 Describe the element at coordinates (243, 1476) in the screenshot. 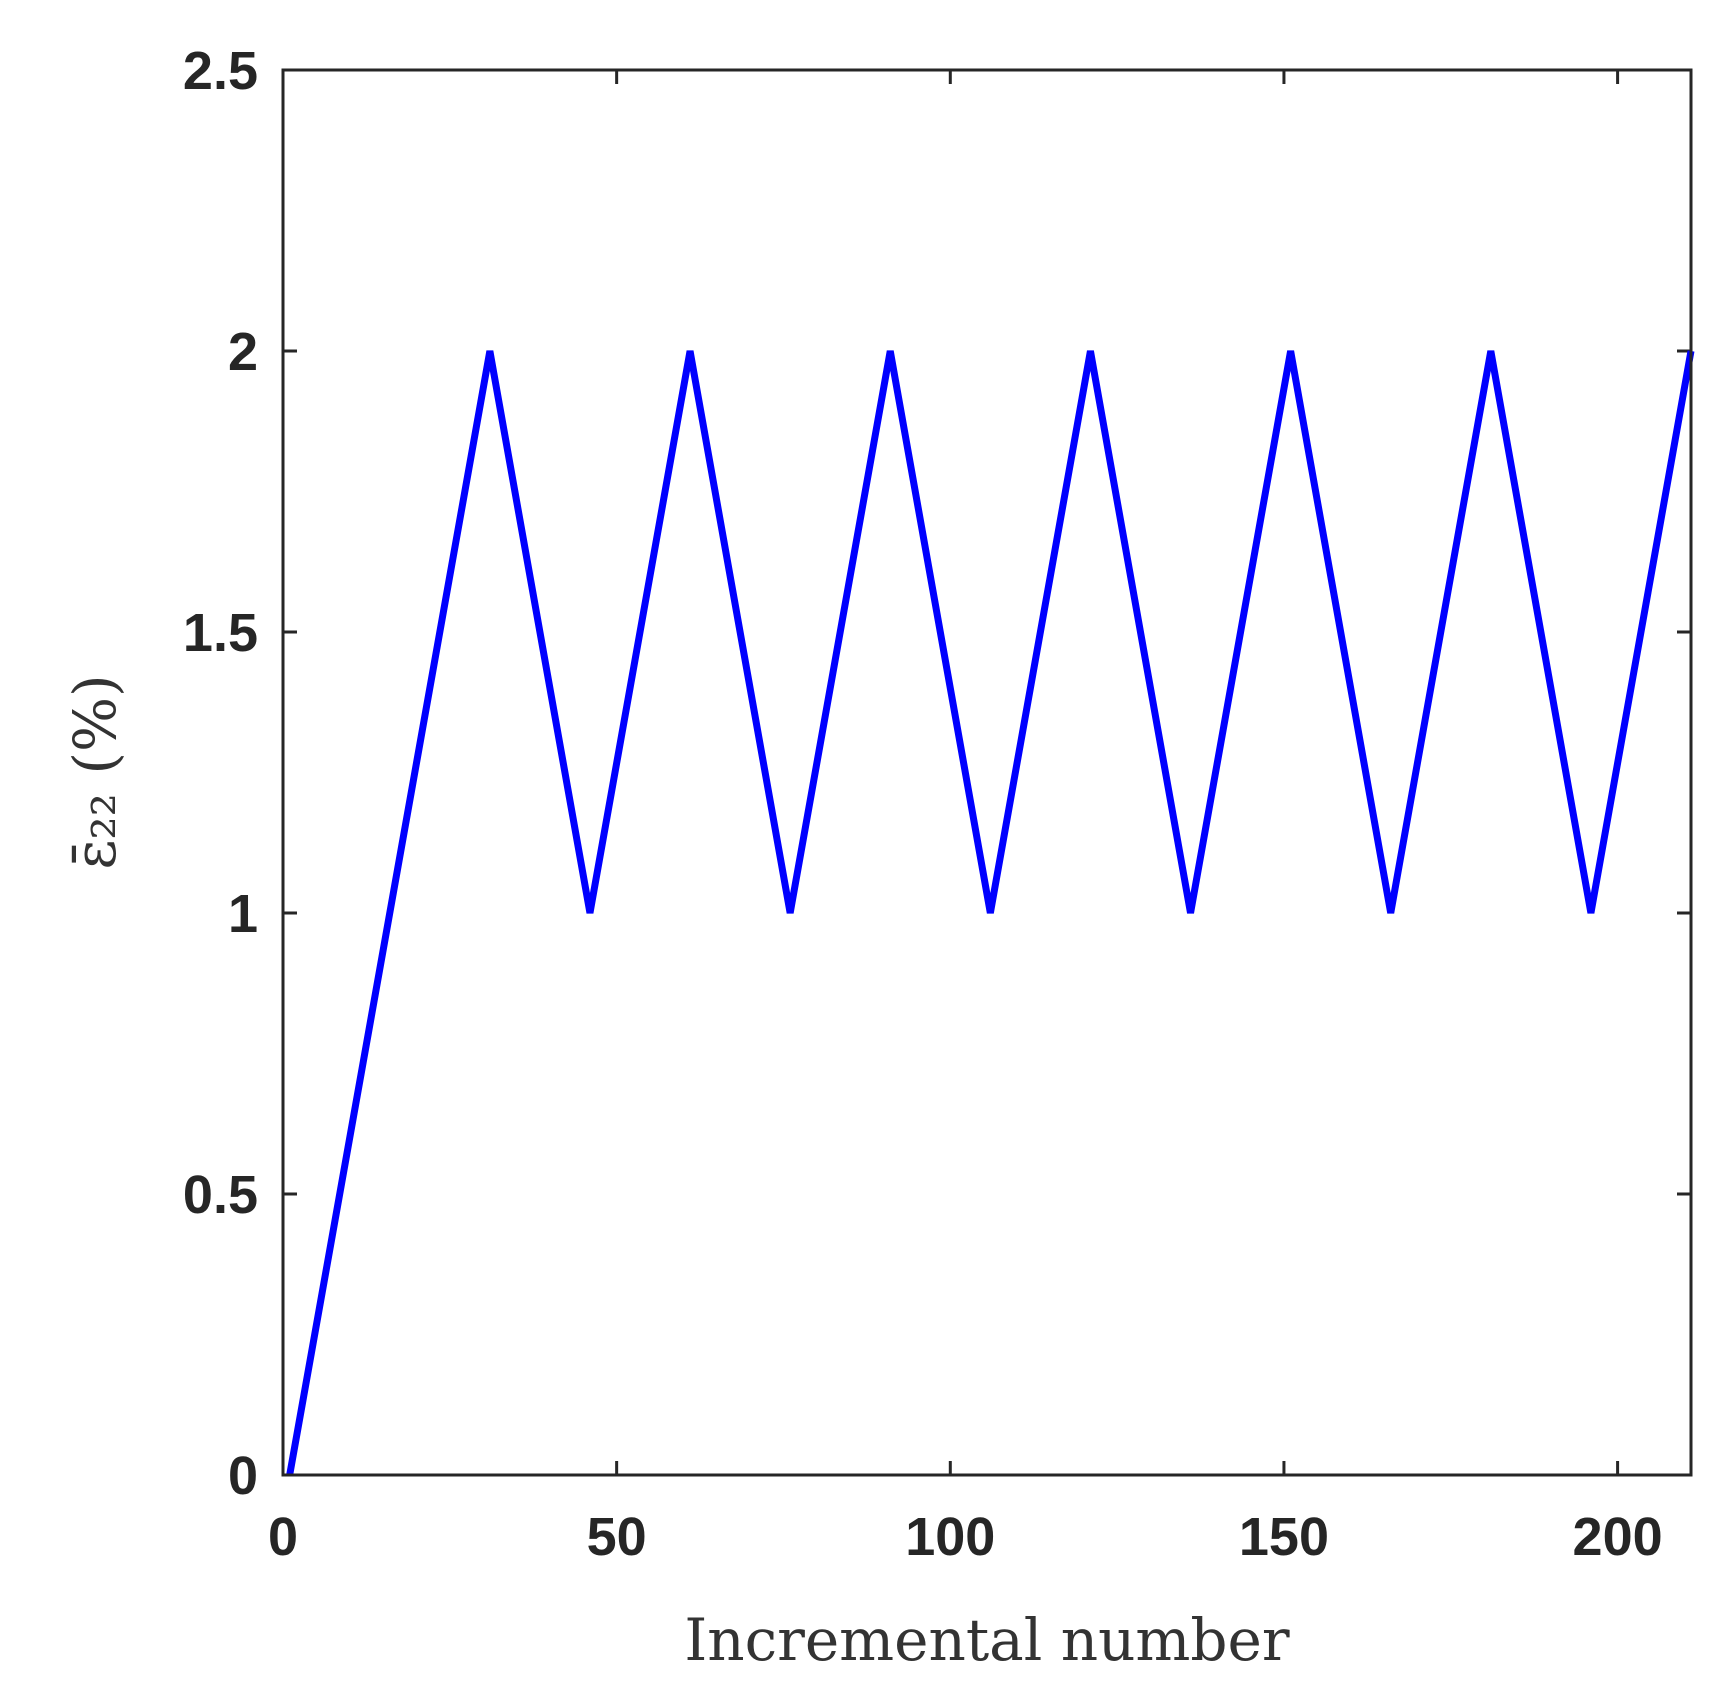

I see `y-tick-label: 0` at that location.